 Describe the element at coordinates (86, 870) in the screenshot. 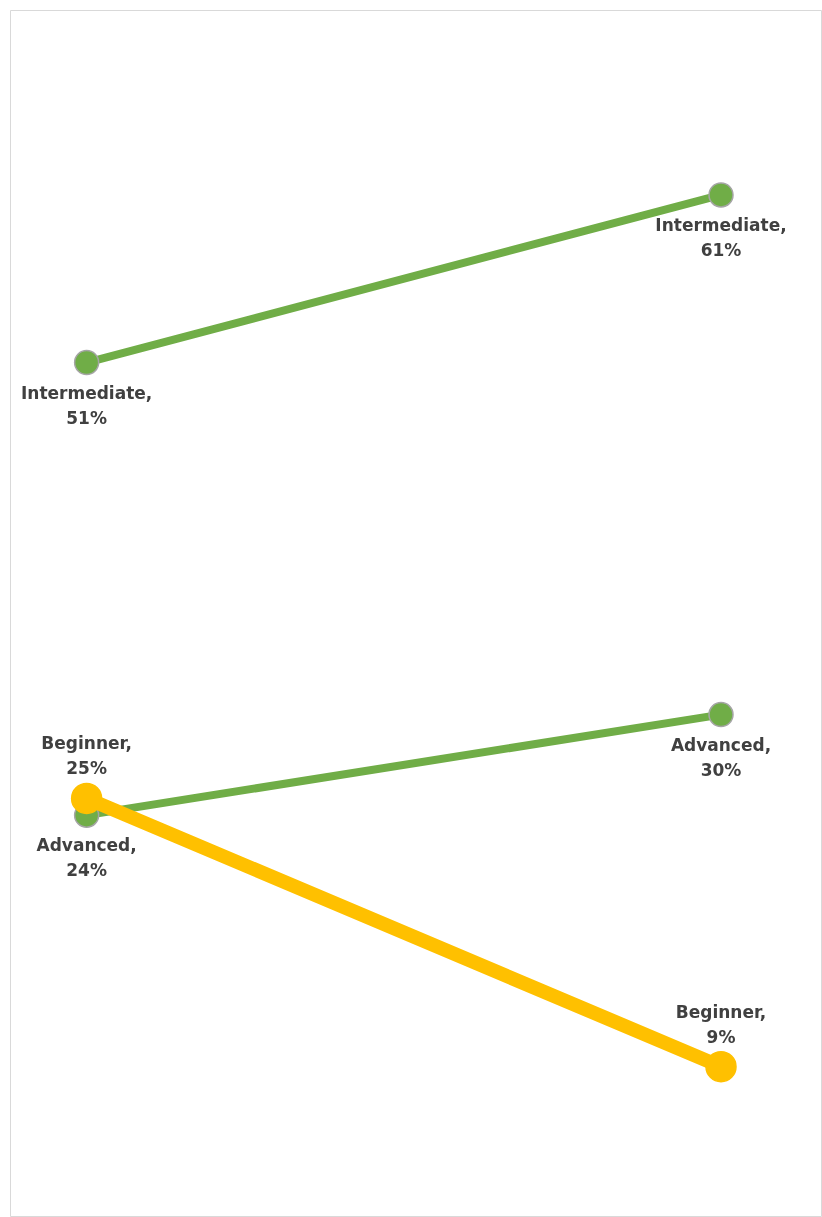

I see `data-label: 24%` at that location.